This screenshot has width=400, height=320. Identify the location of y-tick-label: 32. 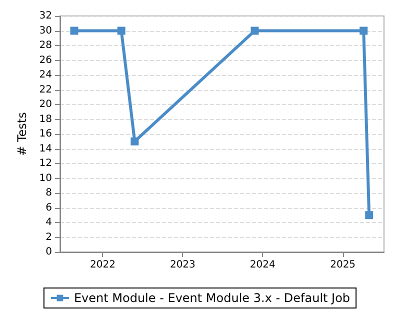
(45, 16).